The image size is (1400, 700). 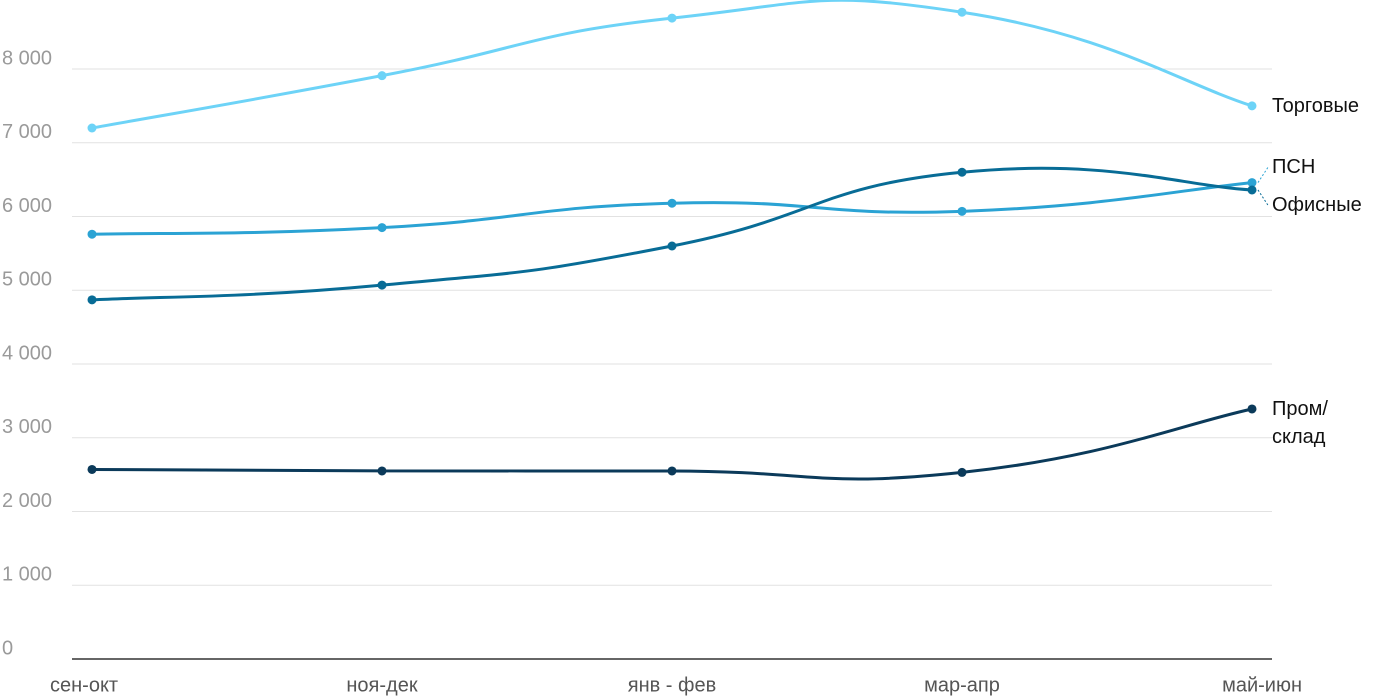 What do you see at coordinates (27, 206) in the screenshot?
I see `y-tick-label: 6 000` at bounding box center [27, 206].